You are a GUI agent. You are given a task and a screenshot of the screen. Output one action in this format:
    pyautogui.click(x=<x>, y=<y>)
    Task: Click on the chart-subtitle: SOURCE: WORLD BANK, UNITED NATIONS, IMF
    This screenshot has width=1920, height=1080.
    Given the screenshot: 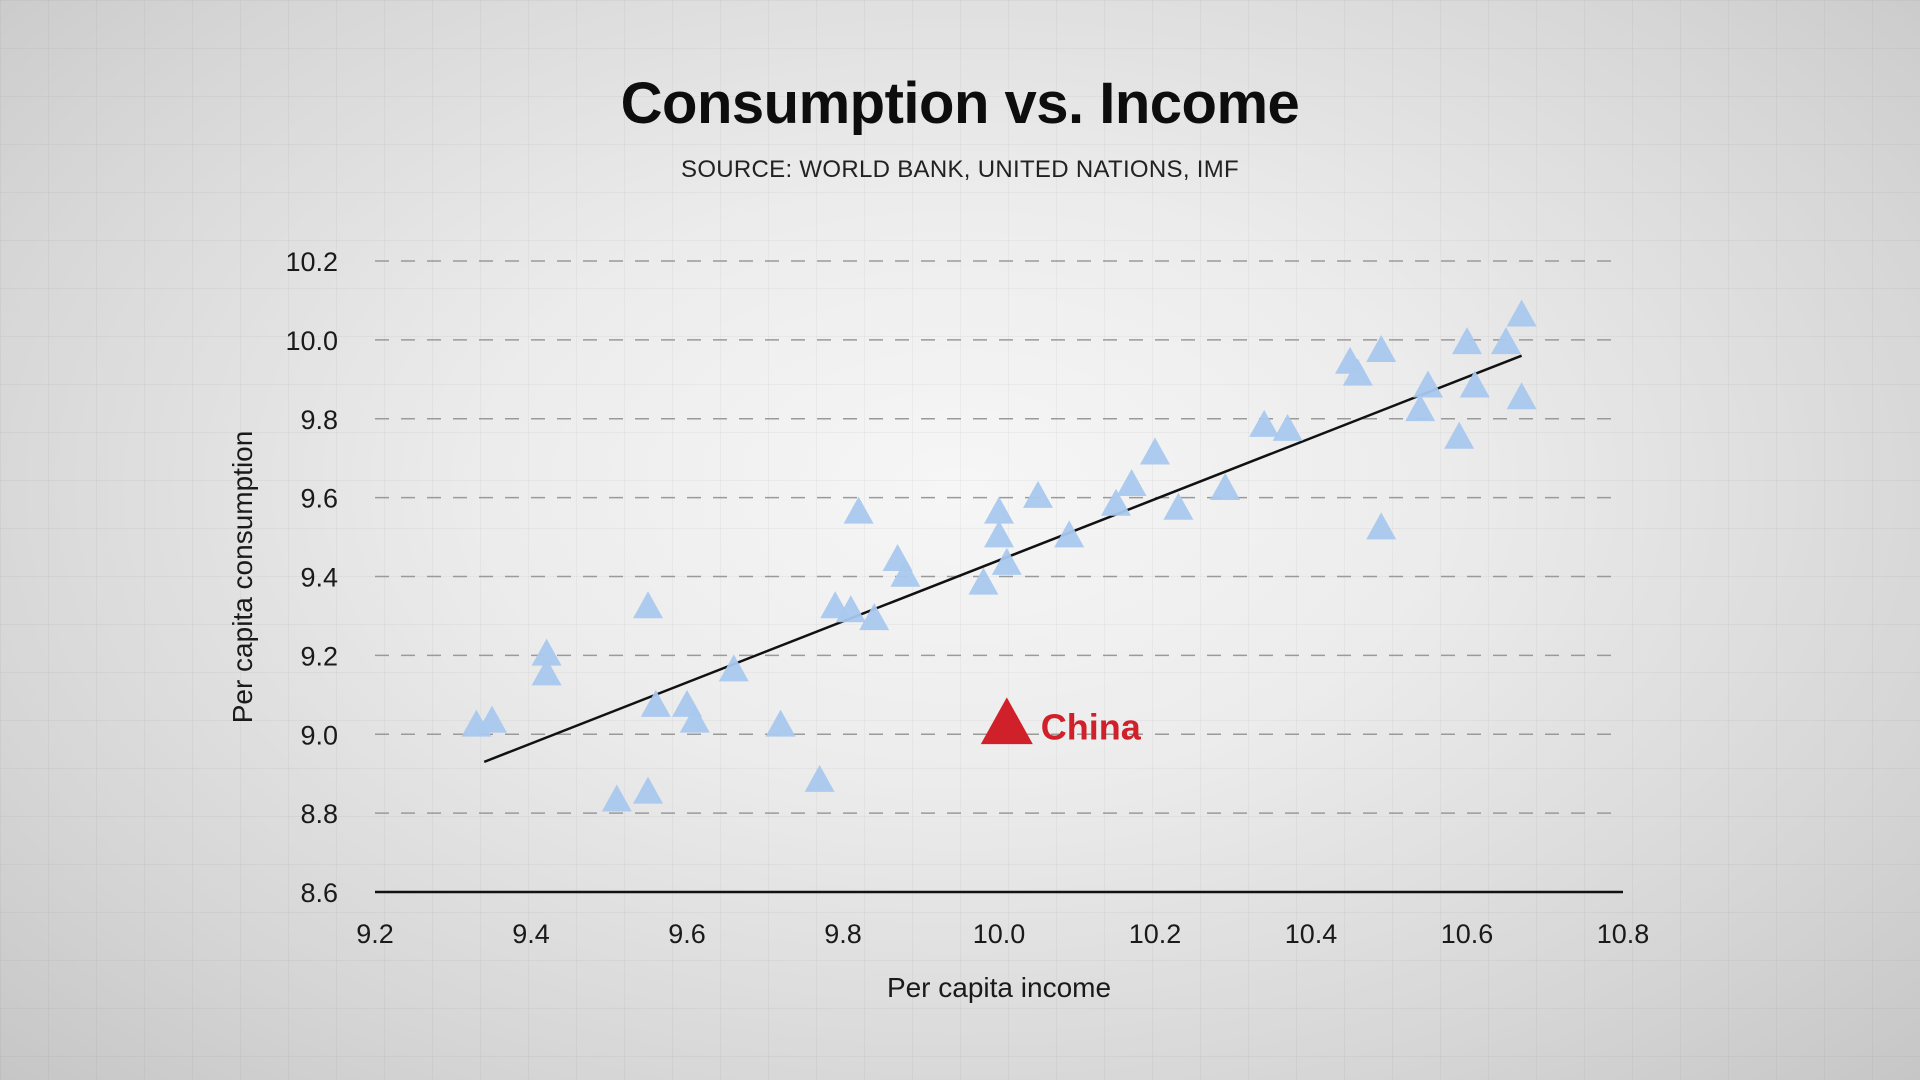 What is the action you would take?
    pyautogui.click(x=960, y=169)
    